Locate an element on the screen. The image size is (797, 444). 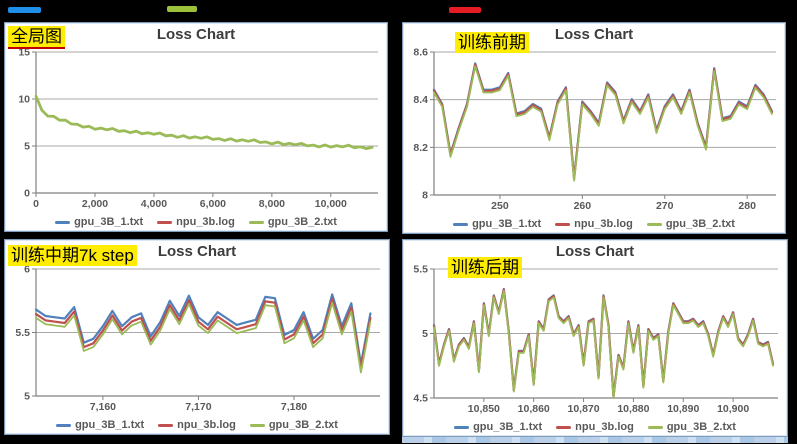
svg-text: 250 is located at coordinates (500, 206).